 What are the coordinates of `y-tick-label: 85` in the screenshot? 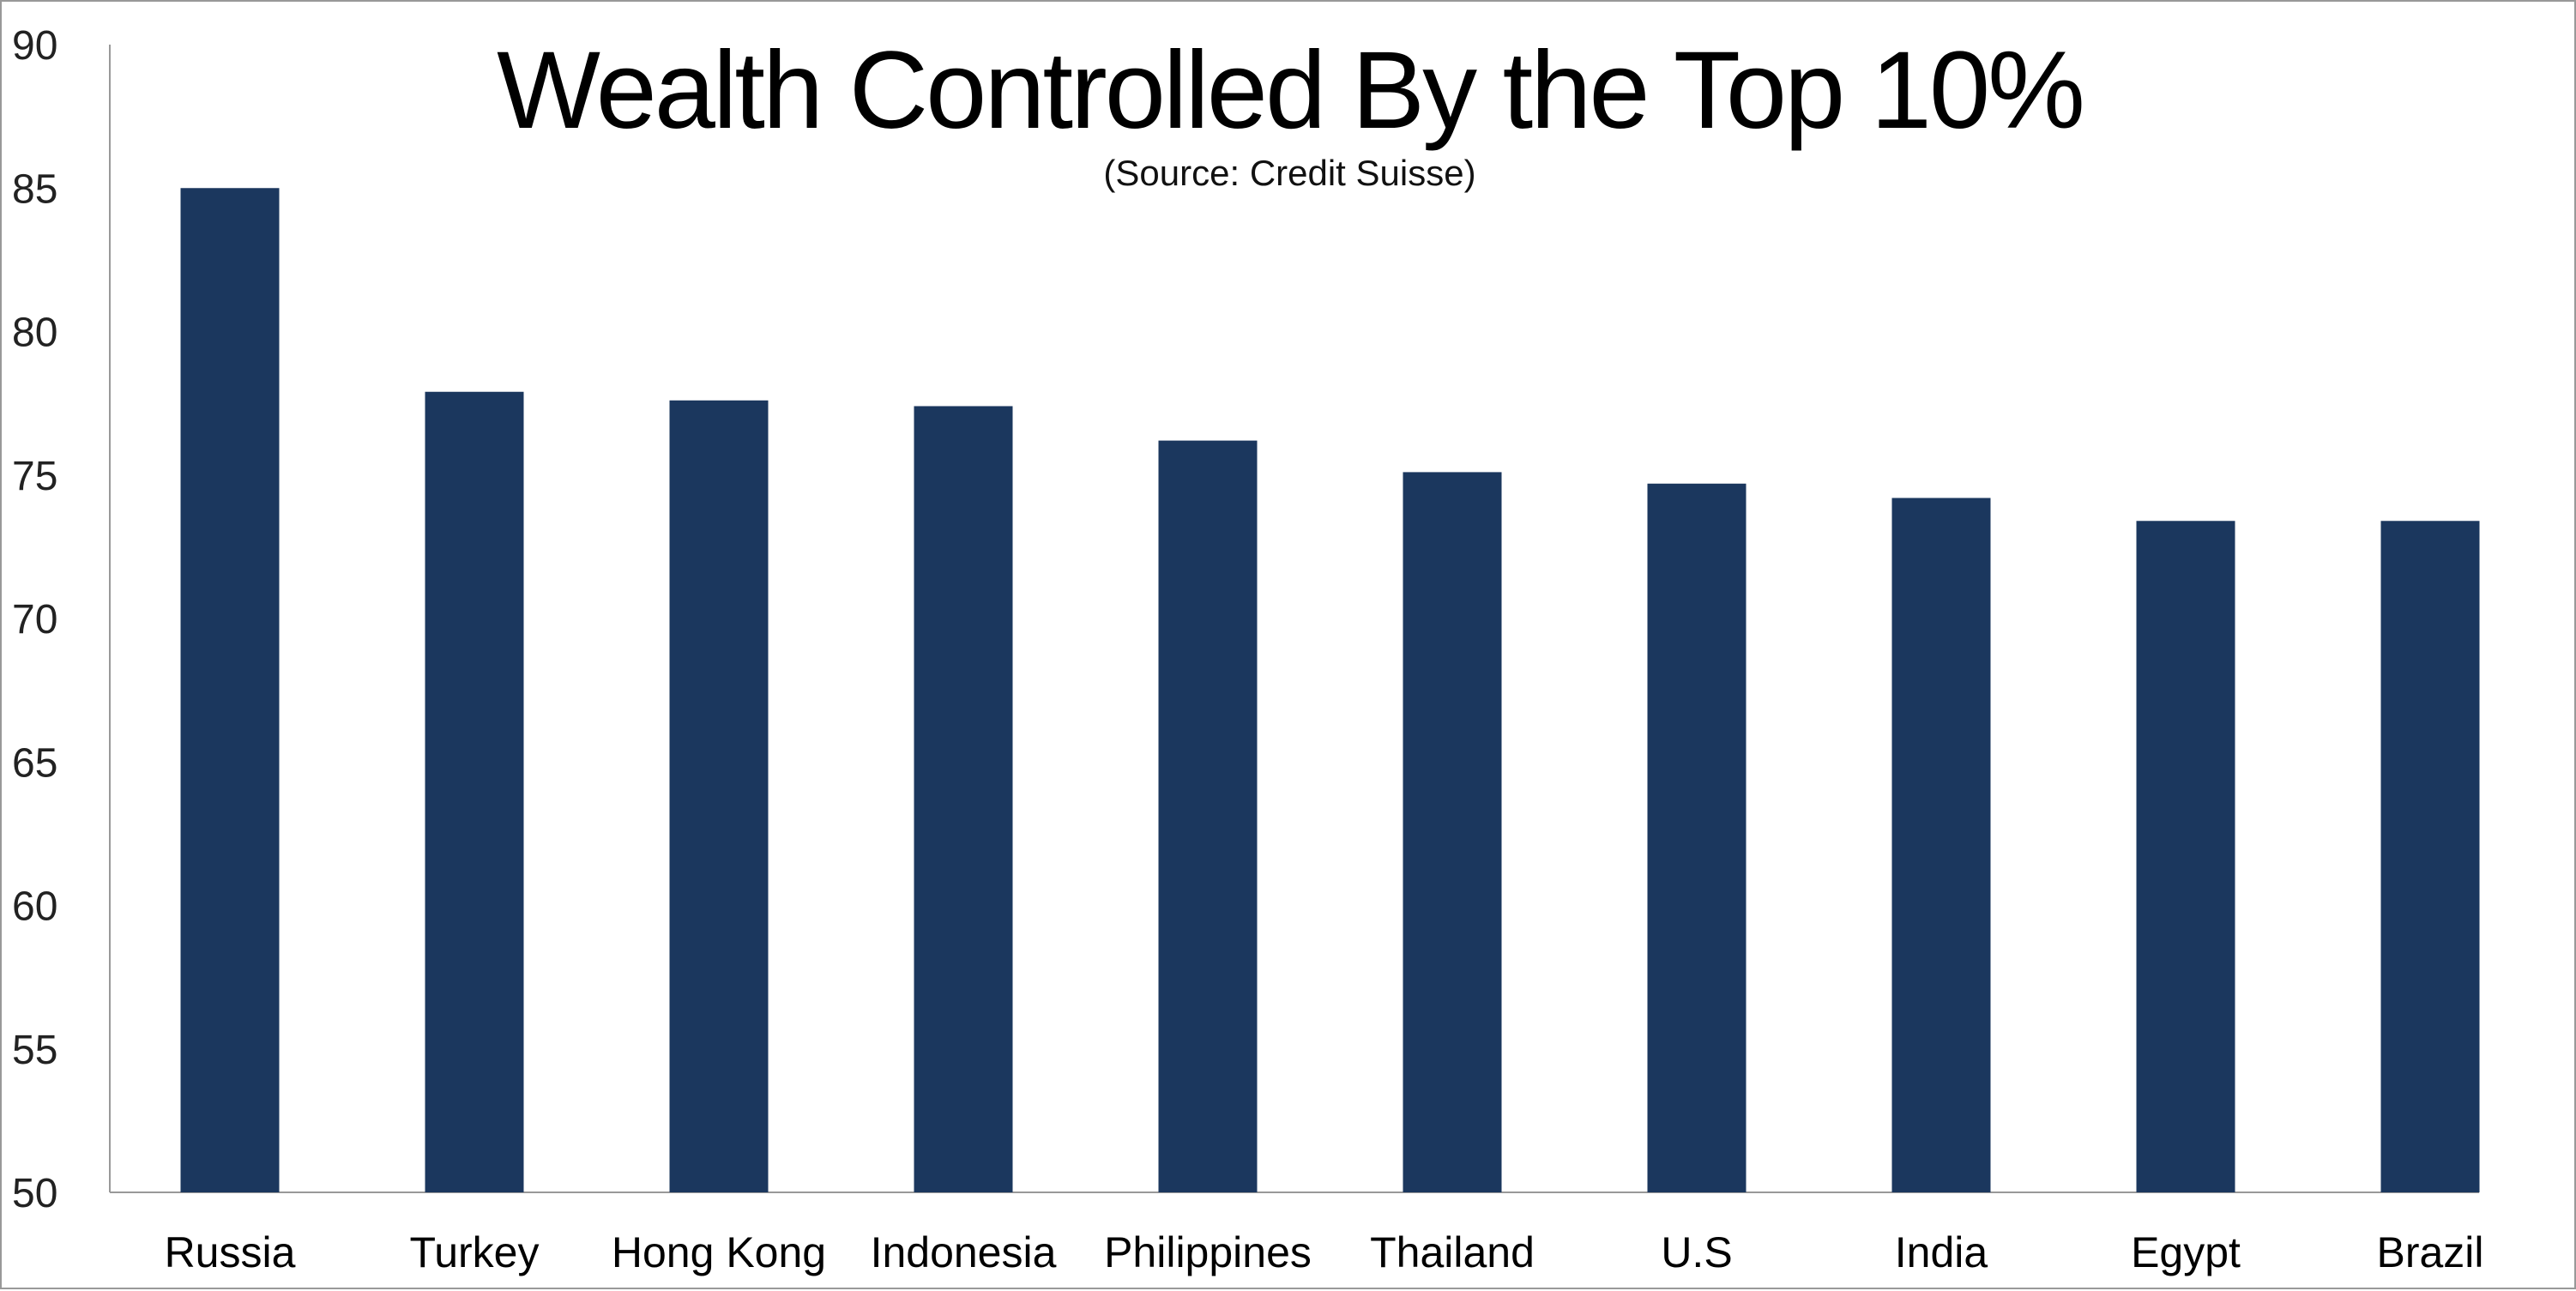 It's located at (34, 189).